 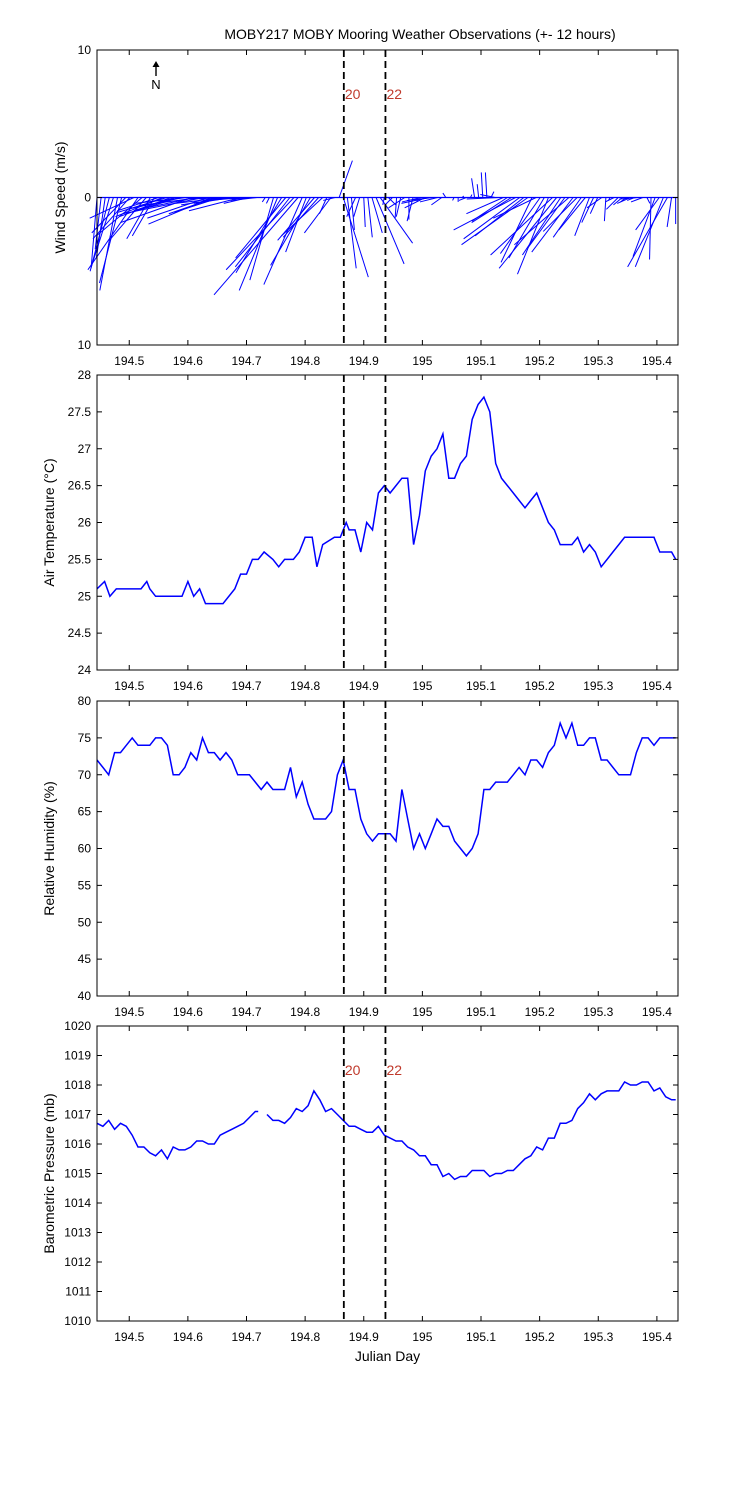 What do you see at coordinates (85, 375) in the screenshot?
I see `y-tick-label: 28` at bounding box center [85, 375].